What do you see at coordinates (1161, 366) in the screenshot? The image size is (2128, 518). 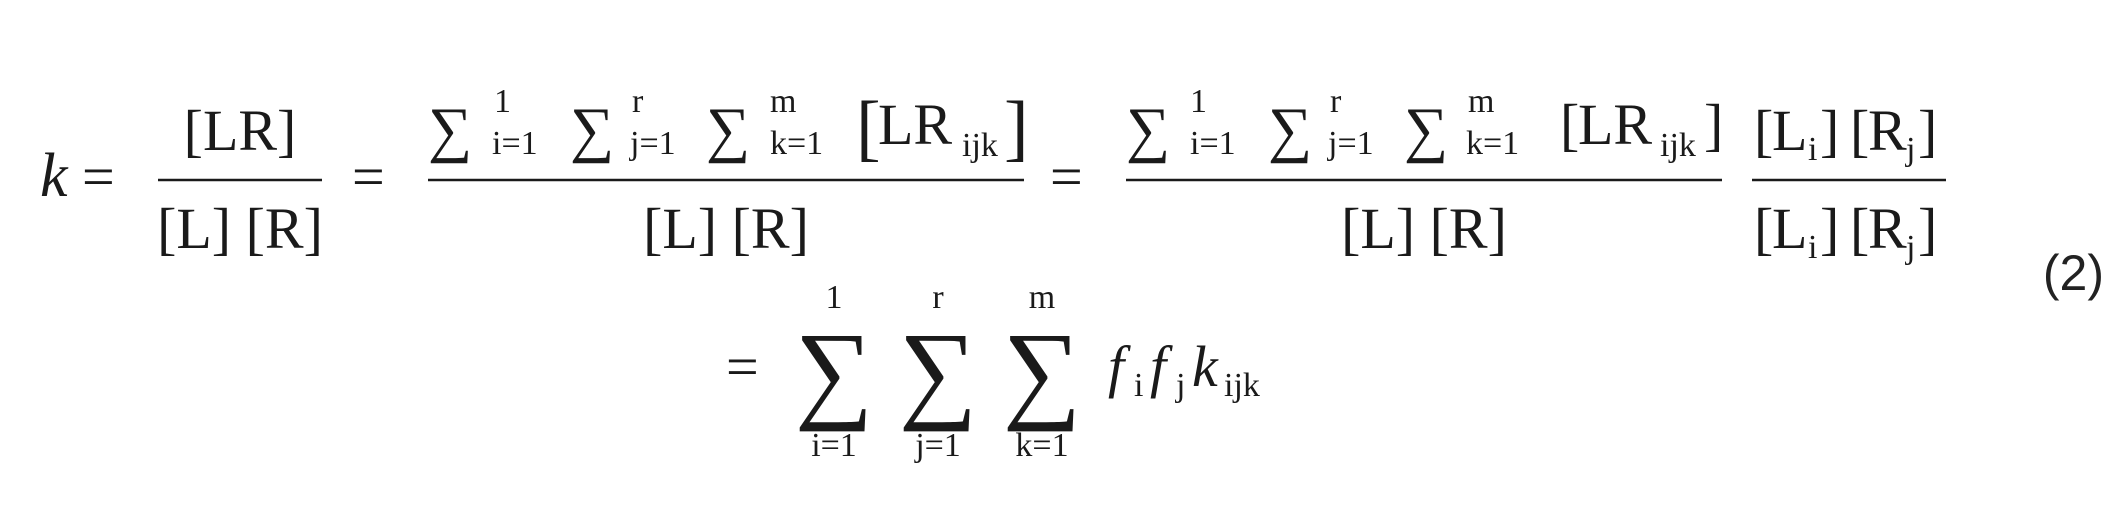 I see `f-j: f` at bounding box center [1161, 366].